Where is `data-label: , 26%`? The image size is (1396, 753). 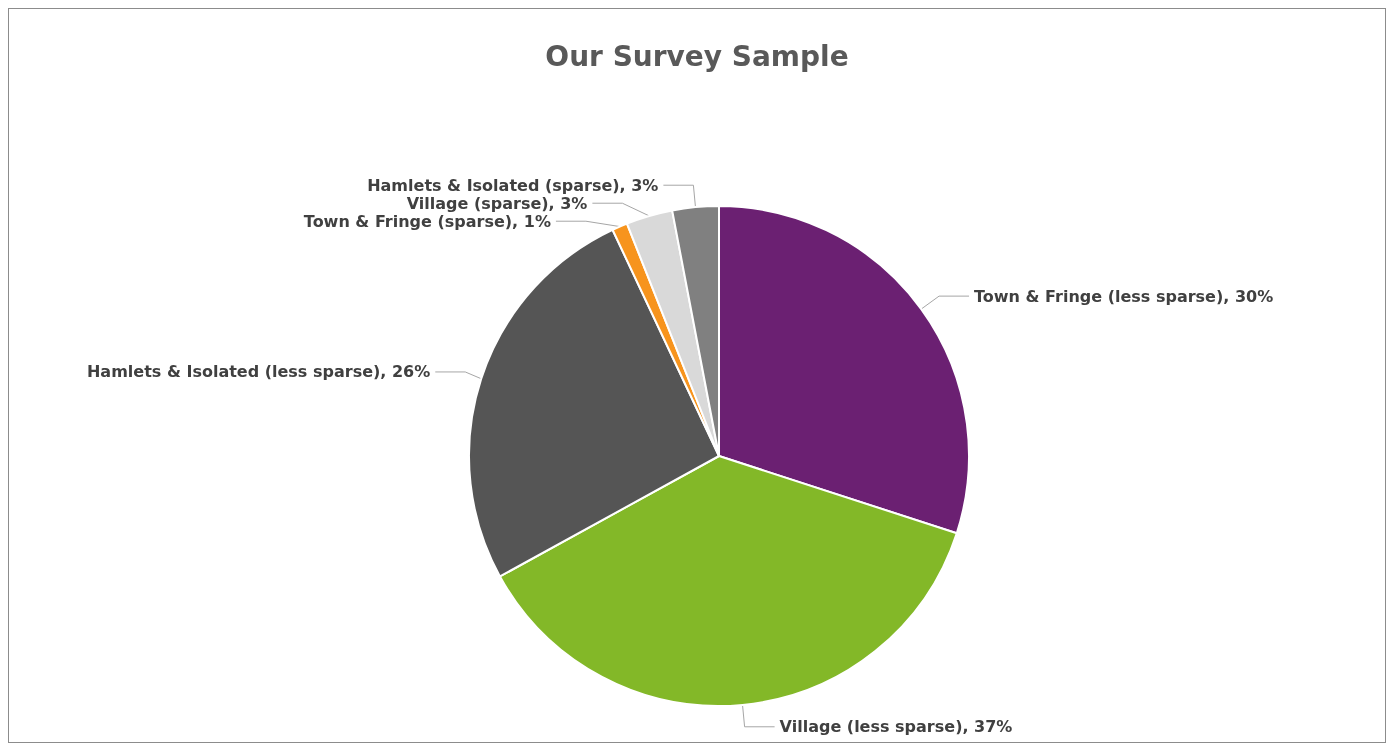
data-label: , 26% is located at coordinates (405, 372).